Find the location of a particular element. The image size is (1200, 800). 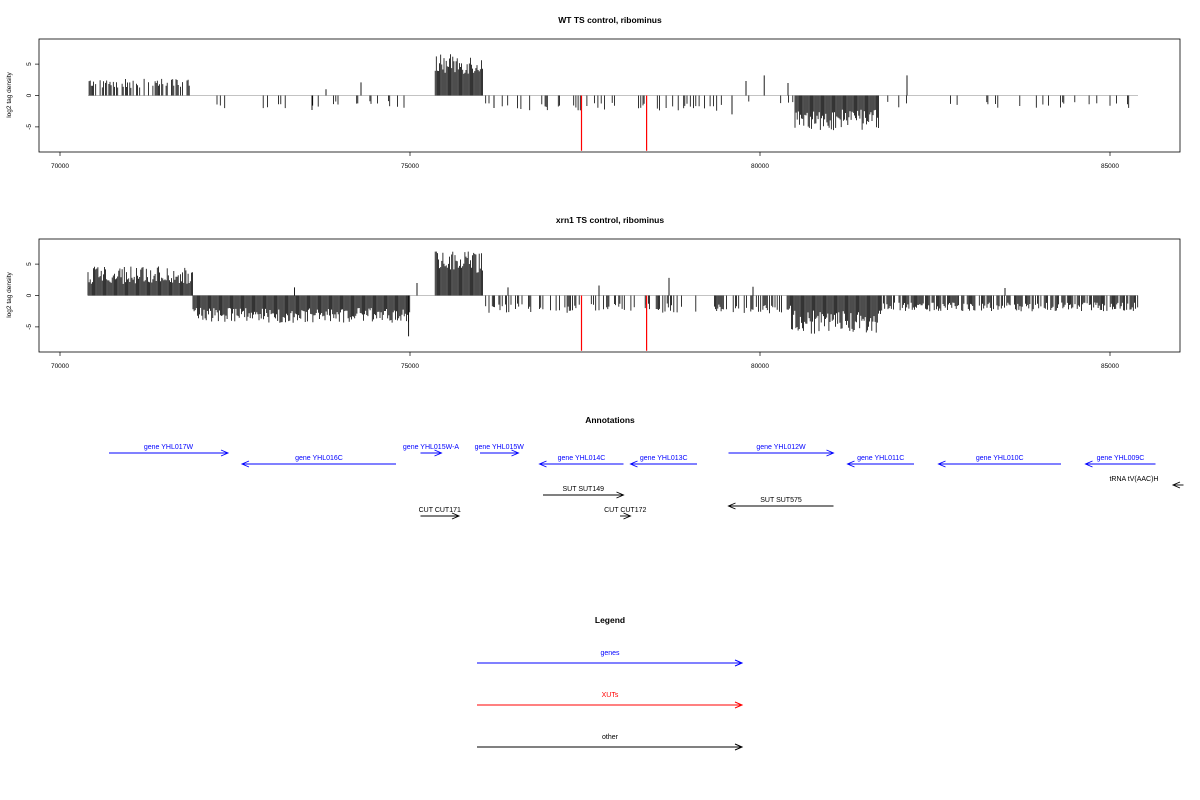

annotation-label: gene YHL014C is located at coordinates (582, 458).